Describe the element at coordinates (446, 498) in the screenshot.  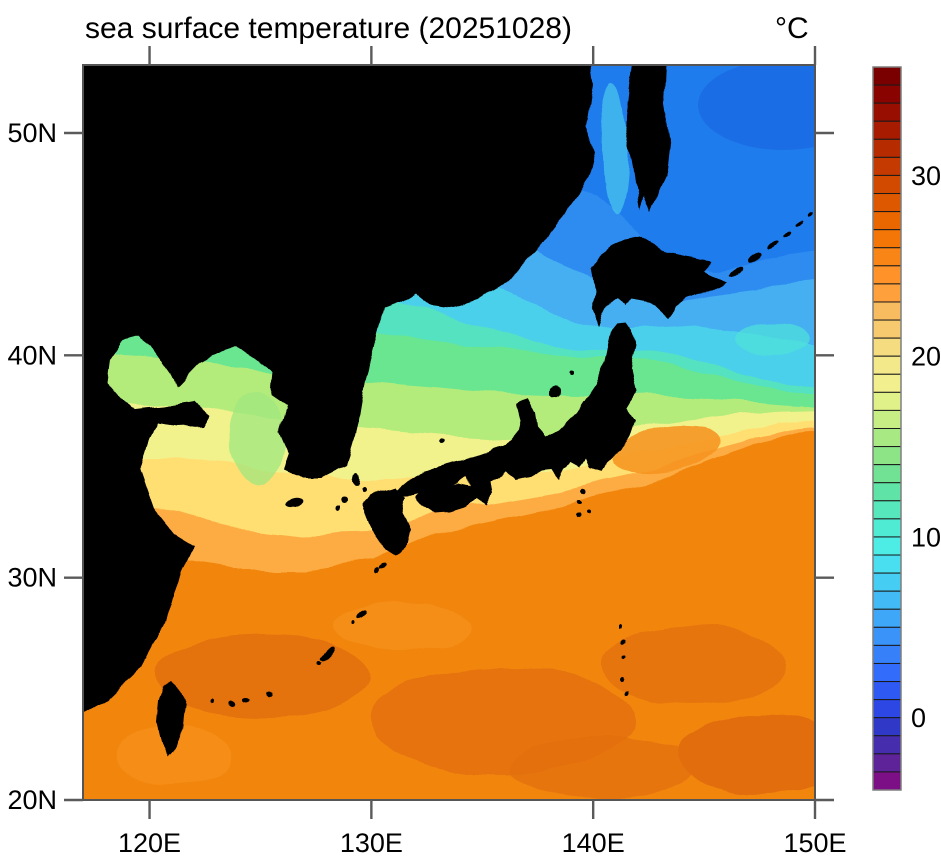
I see `land-shikoku` at that location.